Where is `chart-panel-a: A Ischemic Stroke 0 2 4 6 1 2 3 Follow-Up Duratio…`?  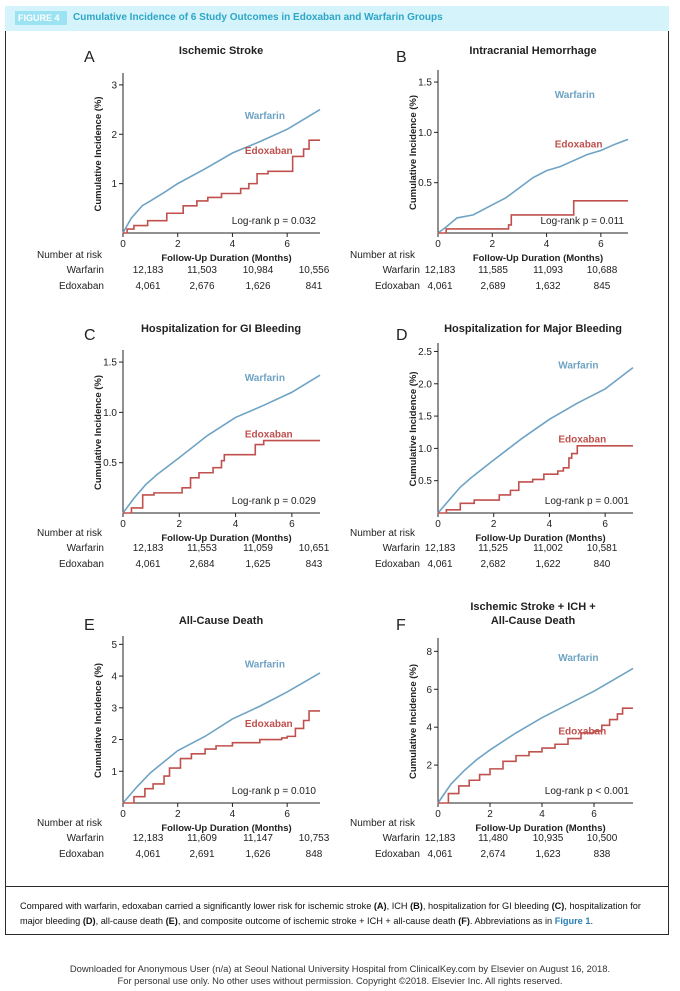
chart-panel-a: A Ischemic Stroke 0 2 4 6 1 2 3 Follow-Up Duratio… is located at coordinates (183, 168).